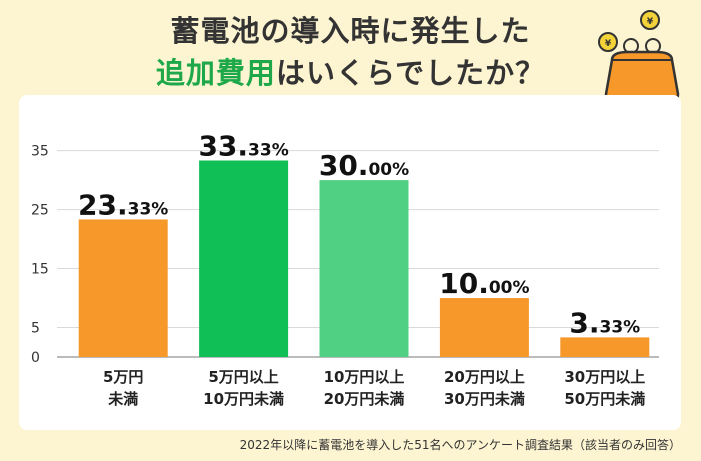 The height and width of the screenshot is (461, 701). Describe the element at coordinates (410, 73) in the screenshot. I see `title-rest: はいくらでしたか？` at that location.